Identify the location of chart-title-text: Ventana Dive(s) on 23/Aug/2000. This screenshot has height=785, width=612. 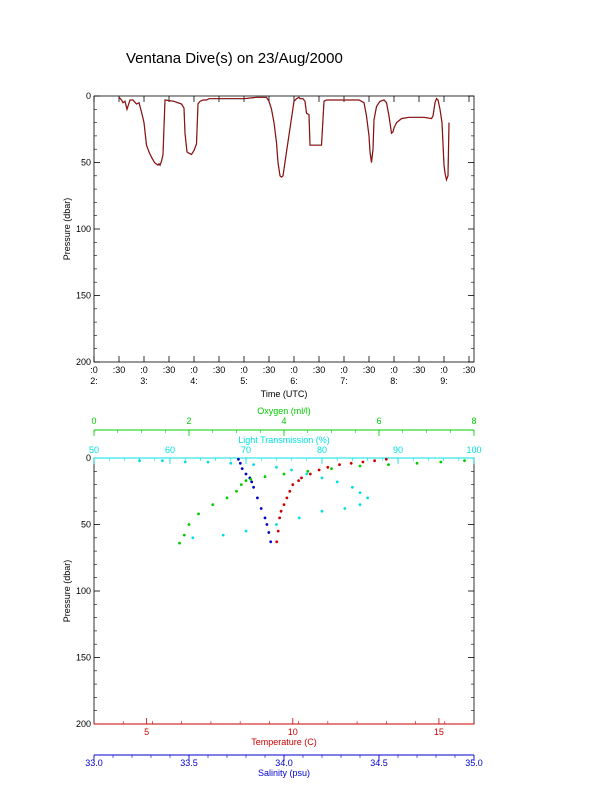
(234, 58).